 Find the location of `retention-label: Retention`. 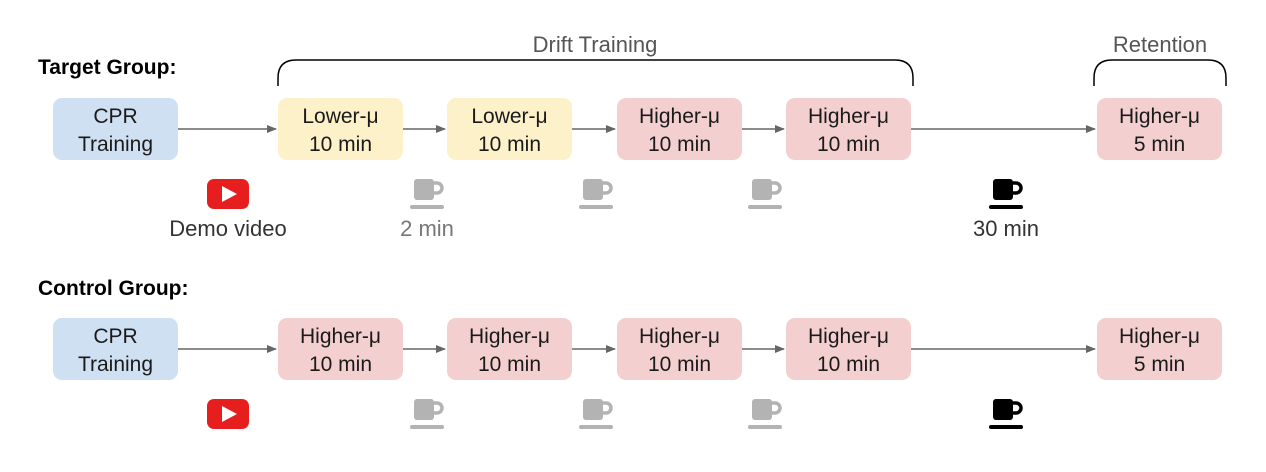

retention-label: Retention is located at coordinates (1160, 44).